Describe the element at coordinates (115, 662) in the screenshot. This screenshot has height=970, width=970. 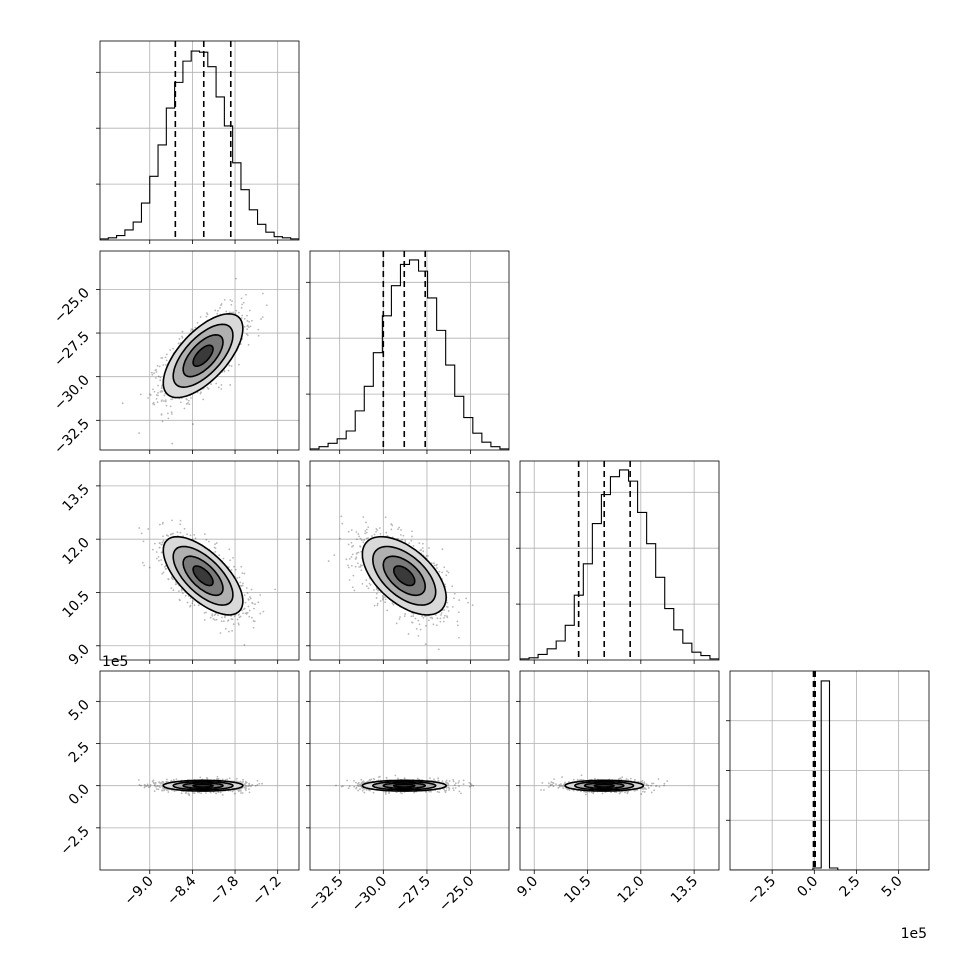
I see `y-offset-label: 1e5` at that location.